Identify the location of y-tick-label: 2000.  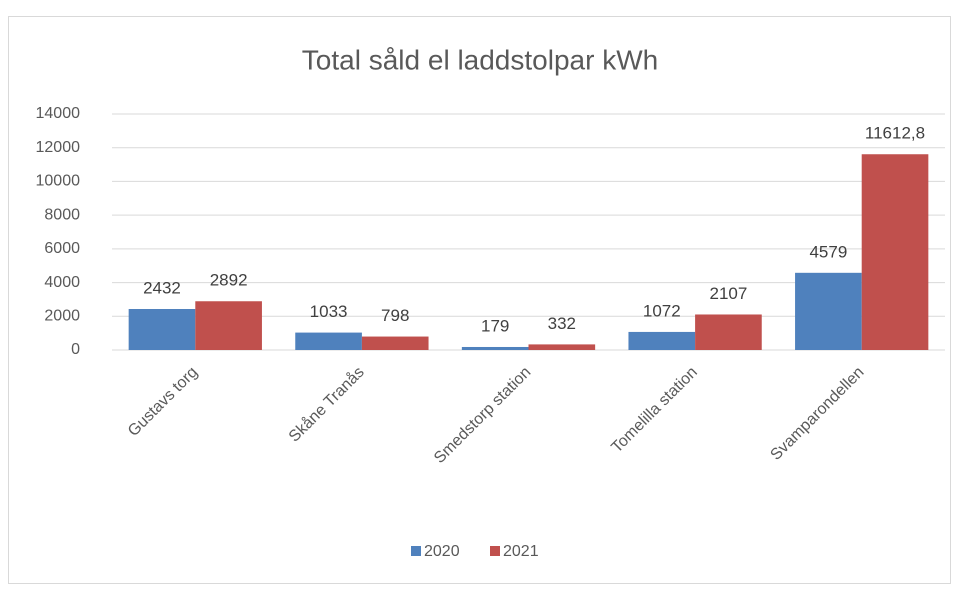
(62, 316).